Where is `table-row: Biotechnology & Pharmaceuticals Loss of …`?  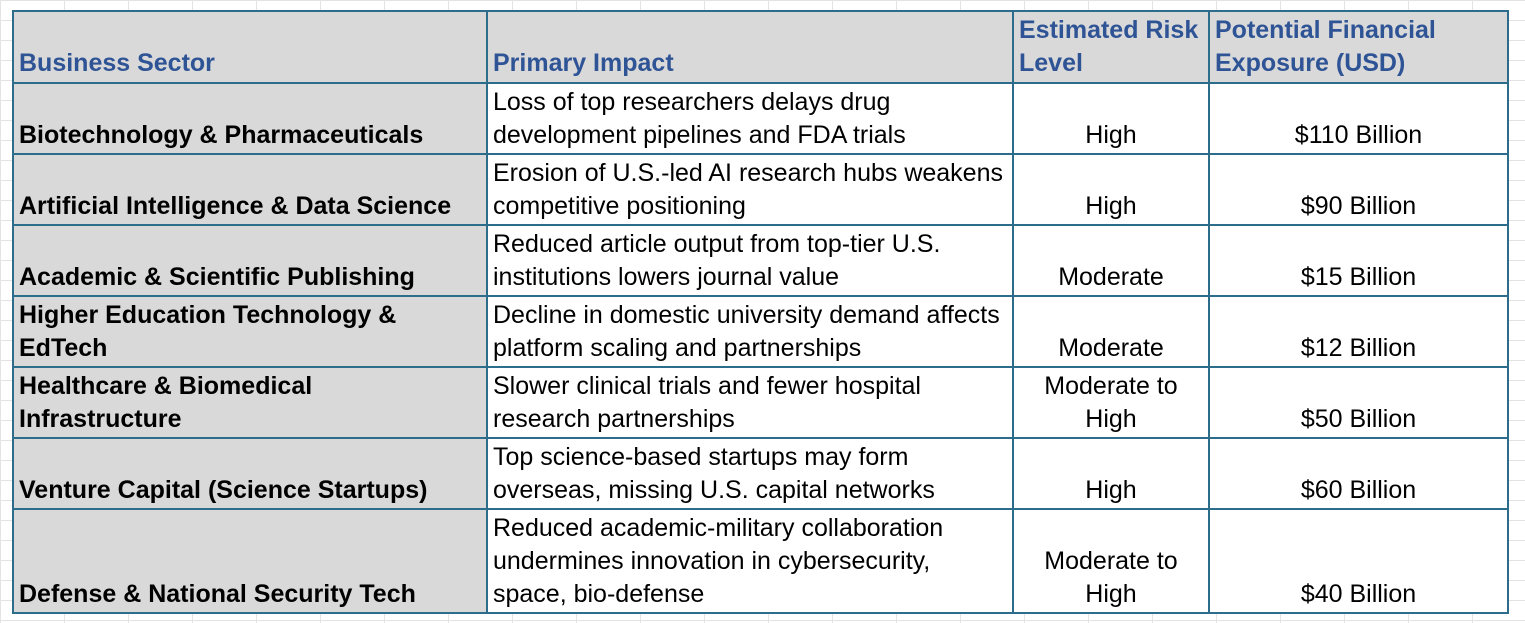 table-row: Biotechnology & Pharmaceuticals Loss of … is located at coordinates (760, 118).